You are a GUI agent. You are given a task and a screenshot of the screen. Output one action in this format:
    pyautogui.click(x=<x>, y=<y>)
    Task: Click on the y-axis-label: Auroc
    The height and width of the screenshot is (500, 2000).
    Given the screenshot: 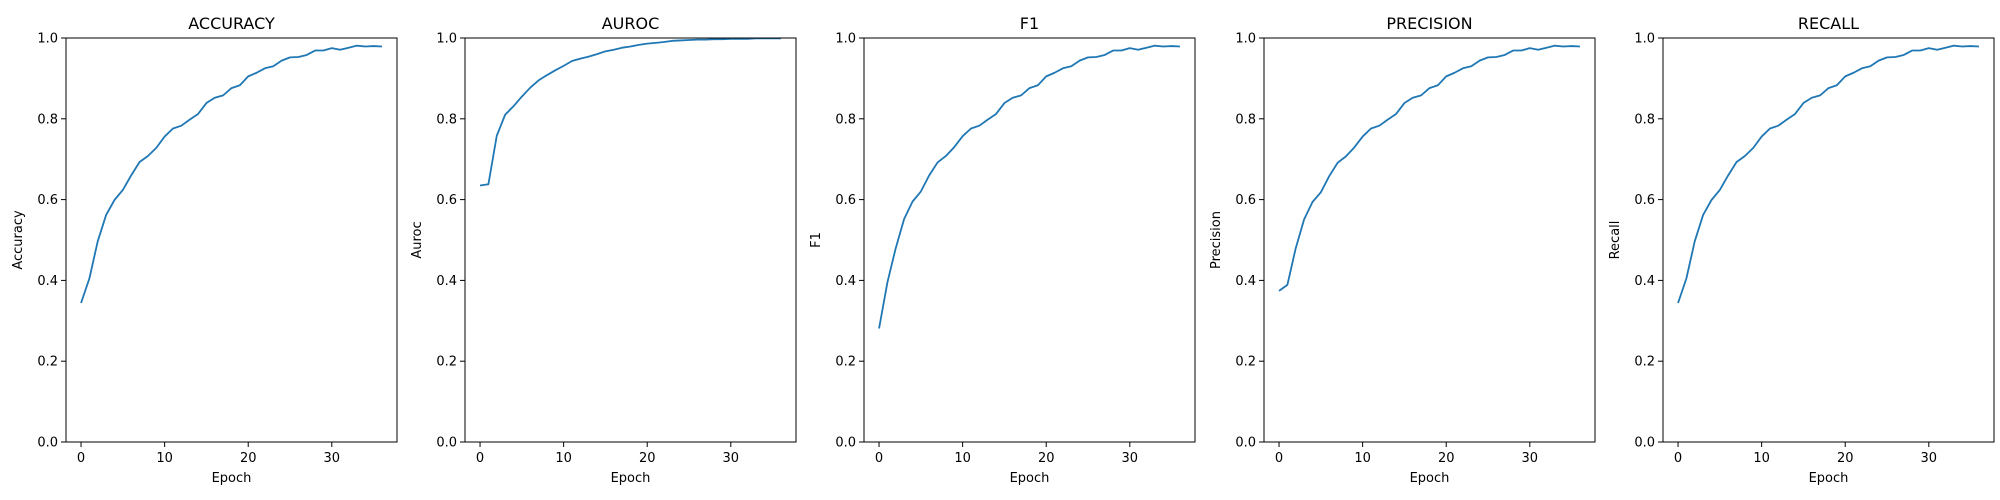 What is the action you would take?
    pyautogui.click(x=417, y=239)
    